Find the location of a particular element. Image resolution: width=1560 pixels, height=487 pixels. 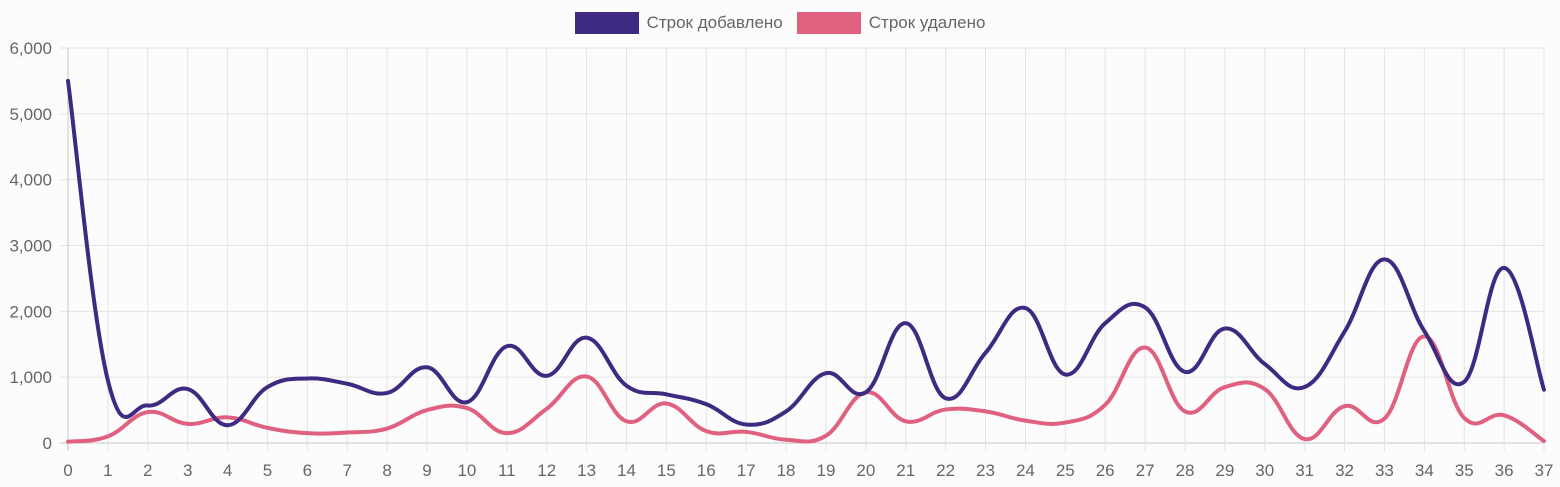

x-tick-label: 9 is located at coordinates (426, 470).